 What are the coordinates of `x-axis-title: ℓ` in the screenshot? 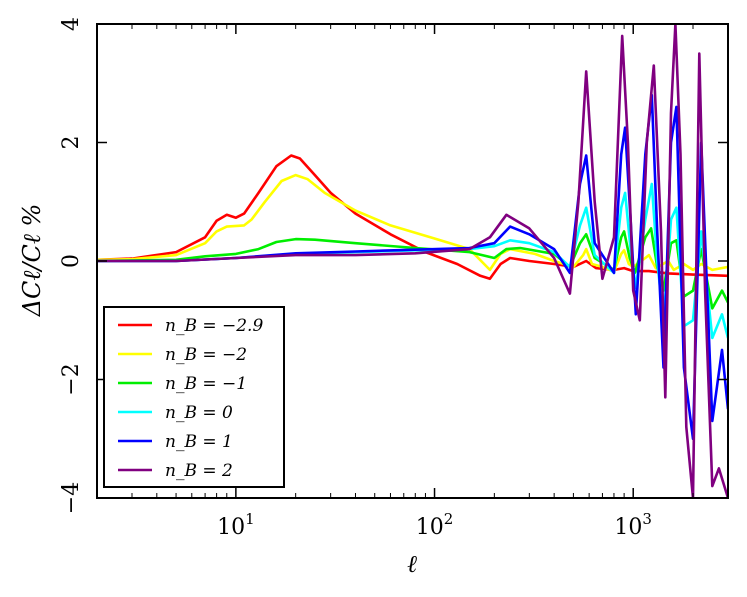 It's located at (412, 564).